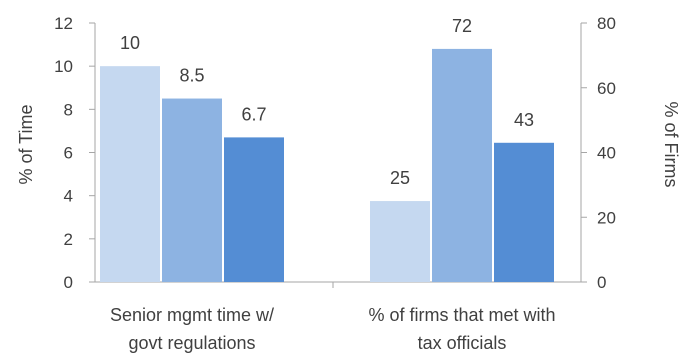 The image size is (683, 354). Describe the element at coordinates (192, 315) in the screenshot. I see `category-label-line: Senior mgmt time w/` at that location.